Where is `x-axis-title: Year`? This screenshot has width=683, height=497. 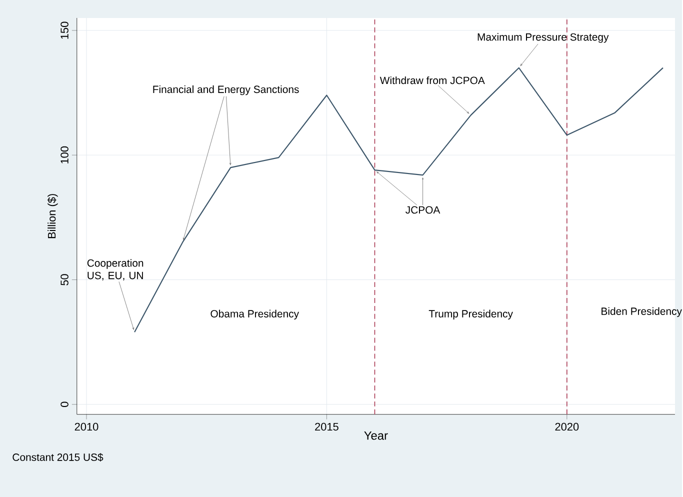 x-axis-title: Year is located at coordinates (376, 435).